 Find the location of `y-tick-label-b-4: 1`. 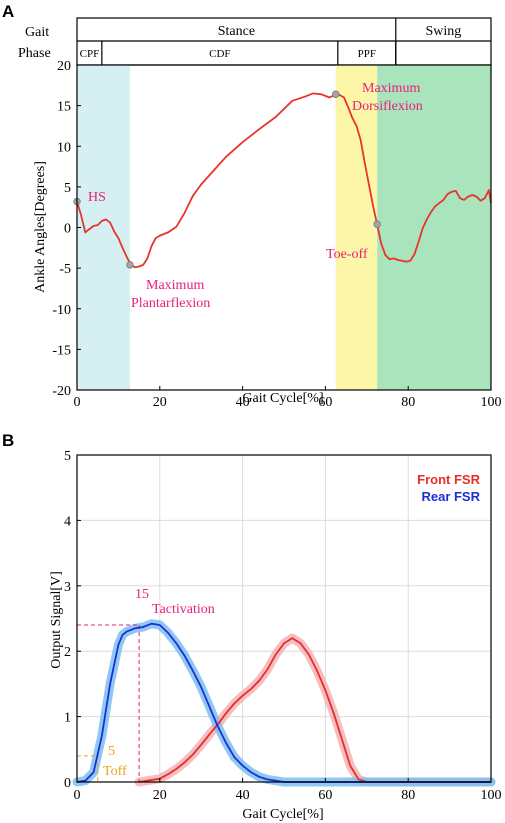

y-tick-label-b-4: 1 is located at coordinates (67, 718).